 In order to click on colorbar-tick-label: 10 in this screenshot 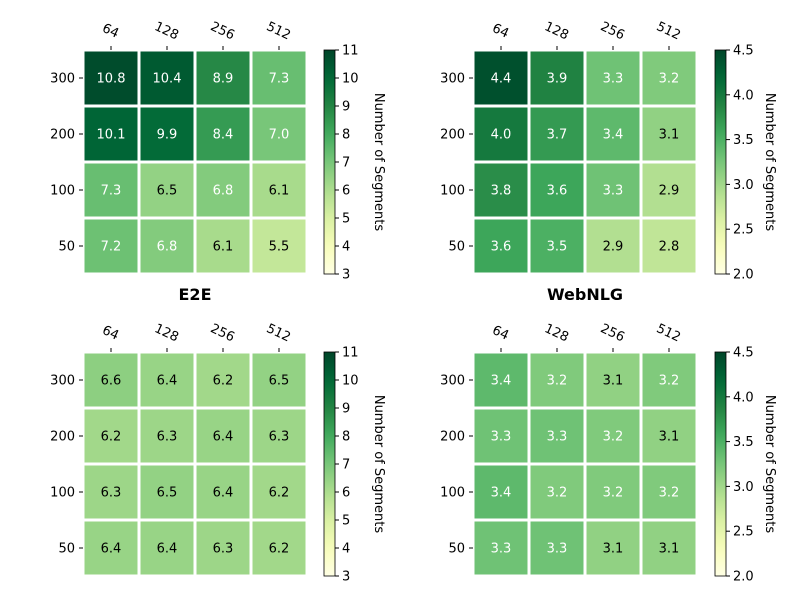, I will do `click(350, 381)`.